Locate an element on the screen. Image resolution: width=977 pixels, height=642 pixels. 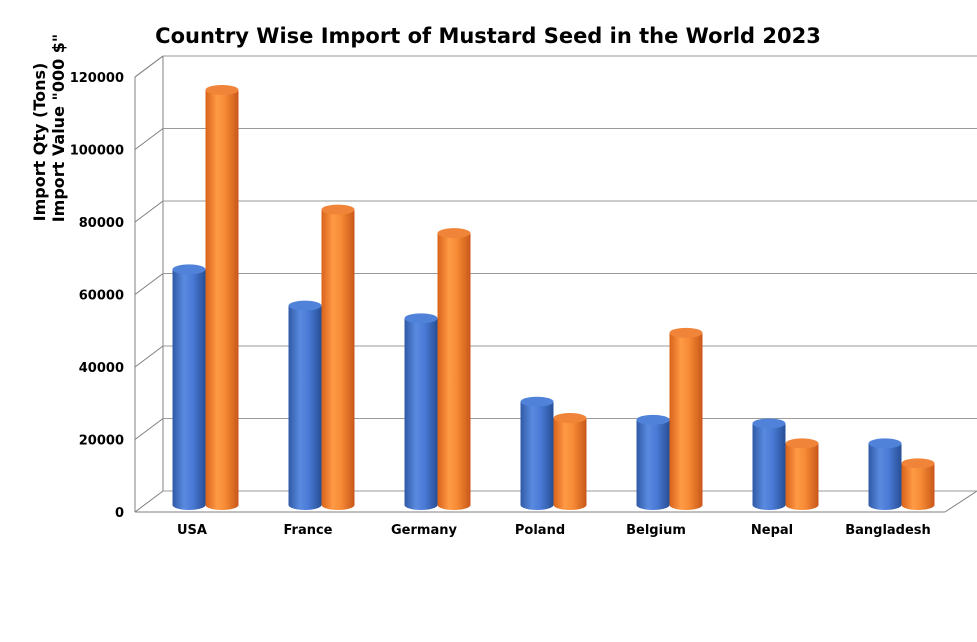
y-axis-label-line1: Import Qty (Tons) is located at coordinates (39, 142).